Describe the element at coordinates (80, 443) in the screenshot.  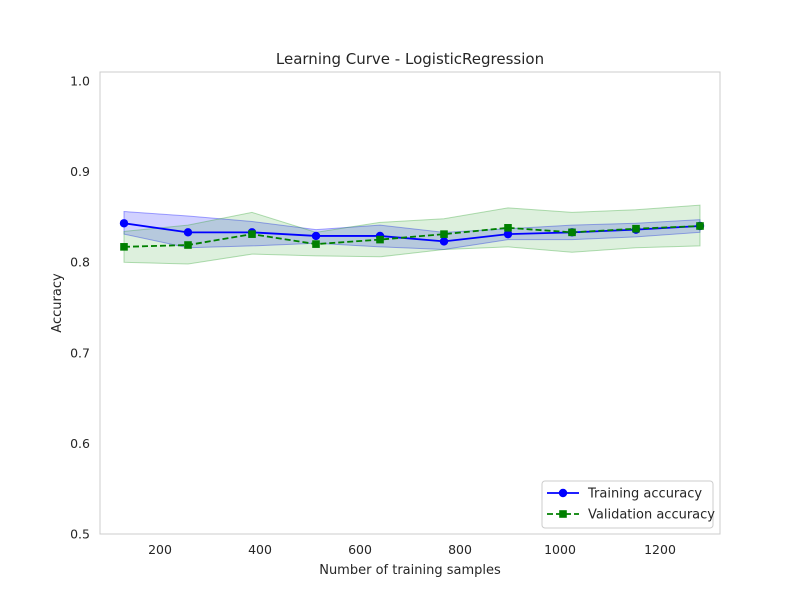
I see `y-tick-label: 0.6` at that location.